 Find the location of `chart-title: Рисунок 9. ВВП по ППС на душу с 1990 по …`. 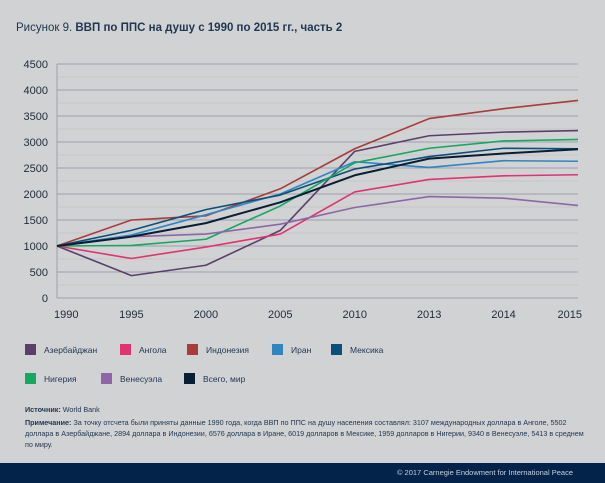

chart-title: Рисунок 9. ВВП по ППС на душу с 1990 по … is located at coordinates (179, 28).